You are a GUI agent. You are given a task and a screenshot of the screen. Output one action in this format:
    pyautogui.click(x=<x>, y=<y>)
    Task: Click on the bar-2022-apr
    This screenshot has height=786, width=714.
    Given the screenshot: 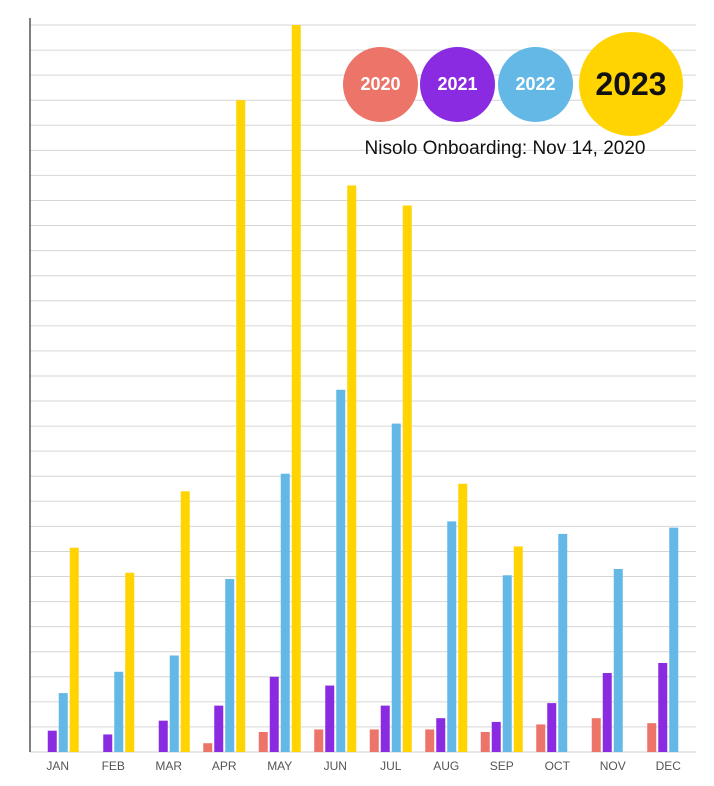 What is the action you would take?
    pyautogui.click(x=230, y=665)
    